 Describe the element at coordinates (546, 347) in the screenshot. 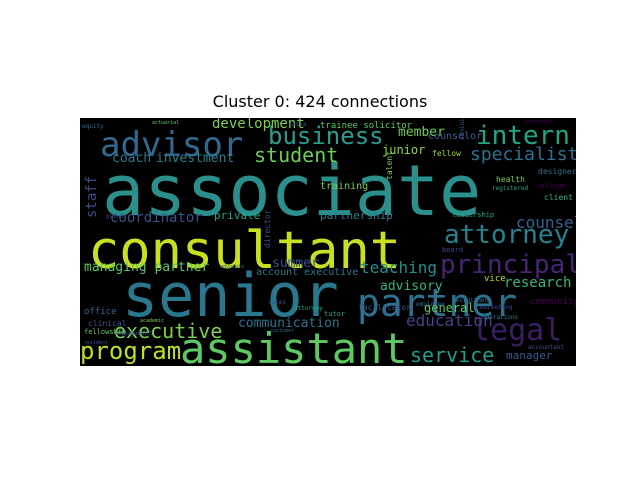

I see `word-accountant: accountant` at that location.